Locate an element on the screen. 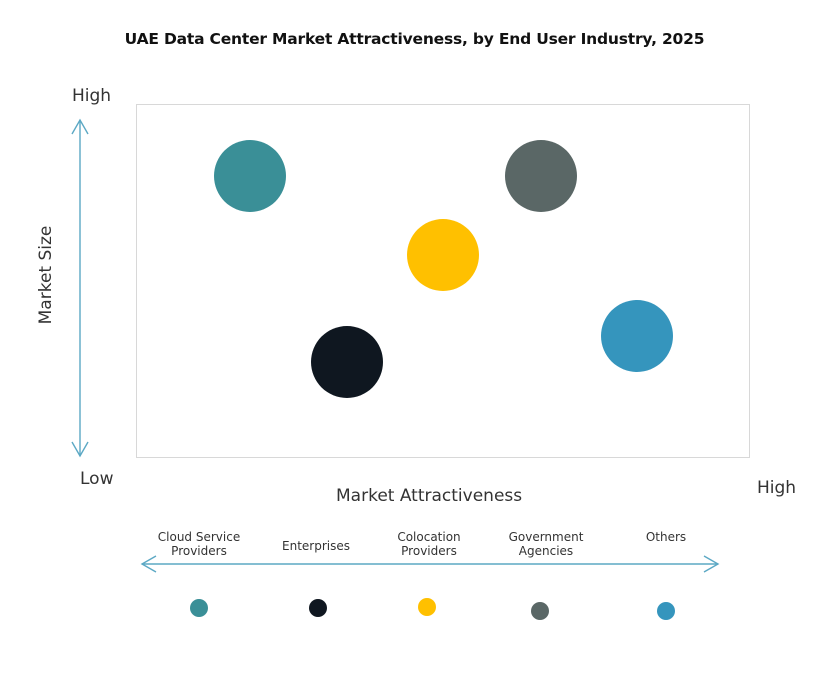 This screenshot has height=690, width=829. legend-label-others: Others is located at coordinates (666, 537).